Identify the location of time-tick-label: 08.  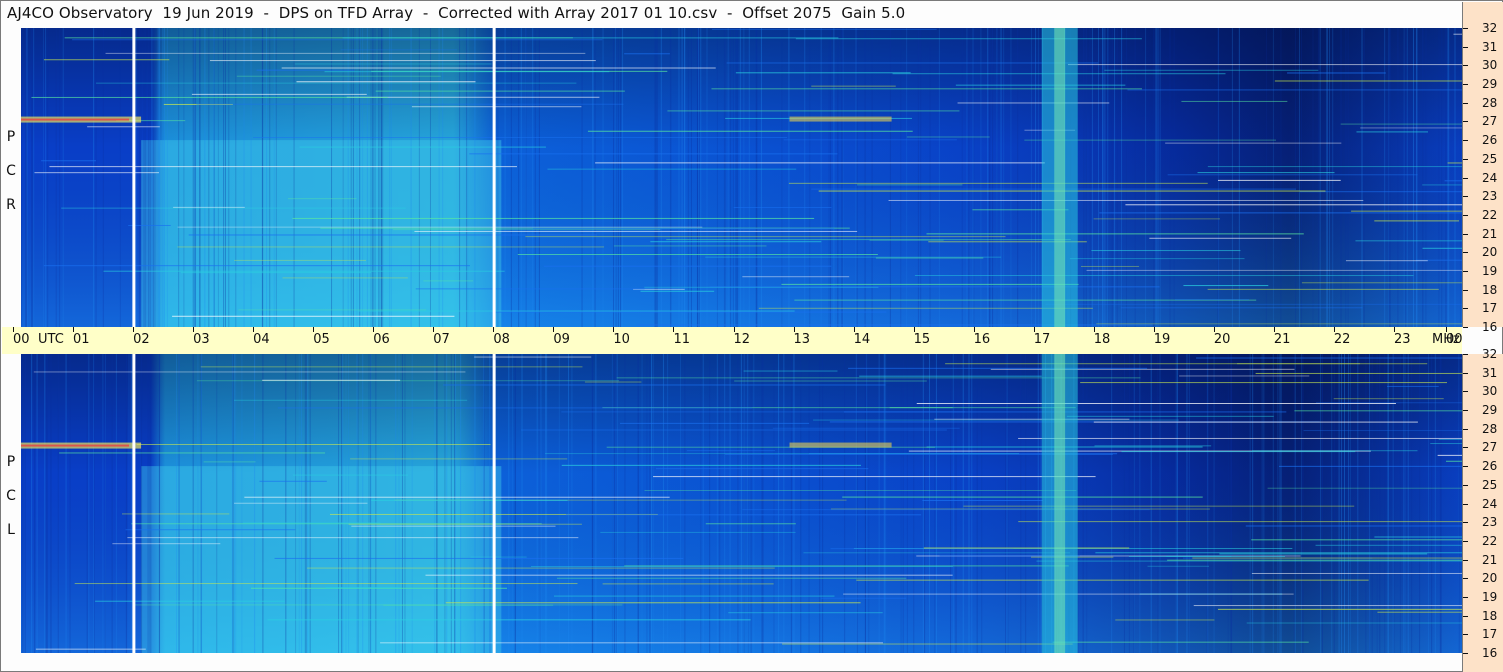
(501, 337).